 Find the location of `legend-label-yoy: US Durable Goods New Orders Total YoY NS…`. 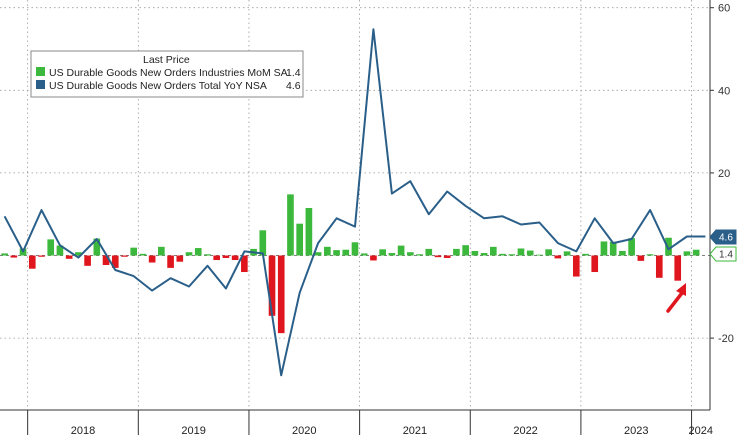

legend-label-yoy: US Durable Goods New Orders Total YoY NS… is located at coordinates (158, 86).